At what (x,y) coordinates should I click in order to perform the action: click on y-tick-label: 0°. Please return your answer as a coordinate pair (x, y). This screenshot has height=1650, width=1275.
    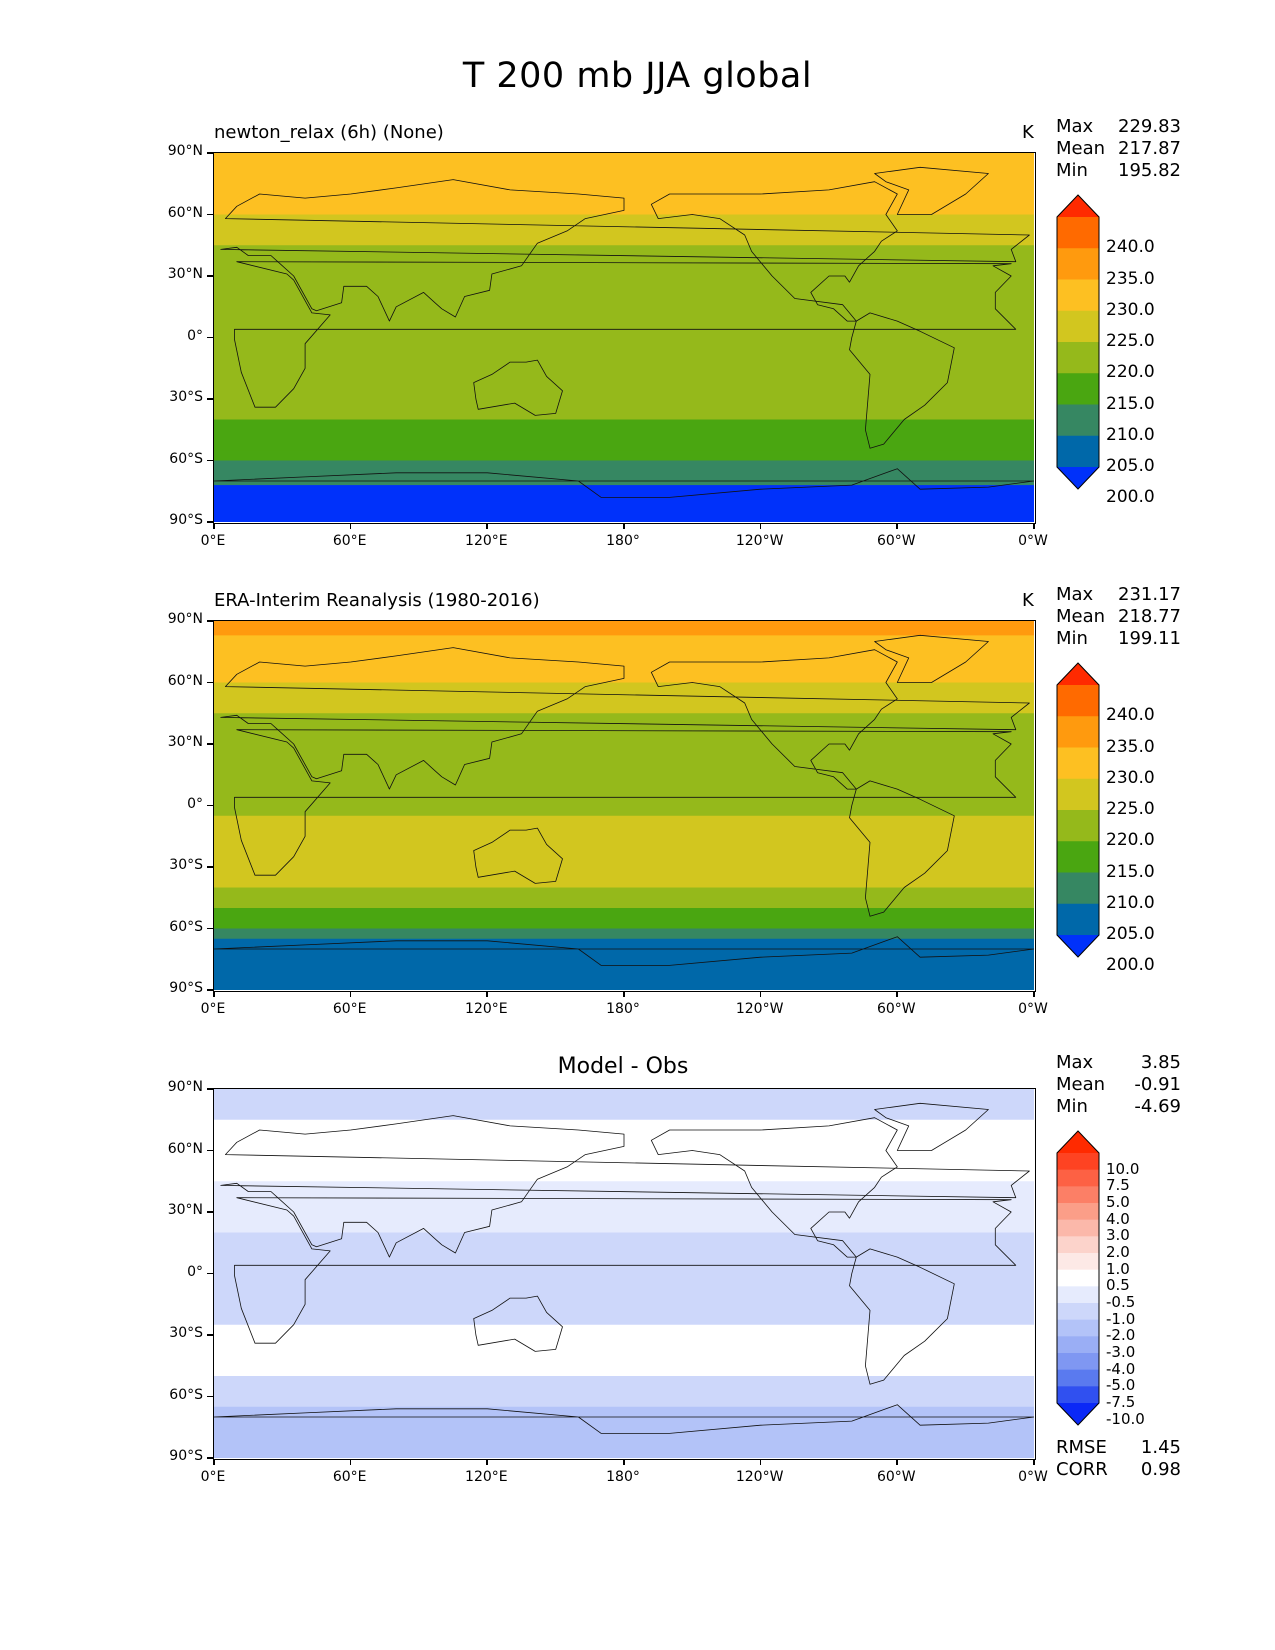
    Looking at the image, I should click on (195, 1271).